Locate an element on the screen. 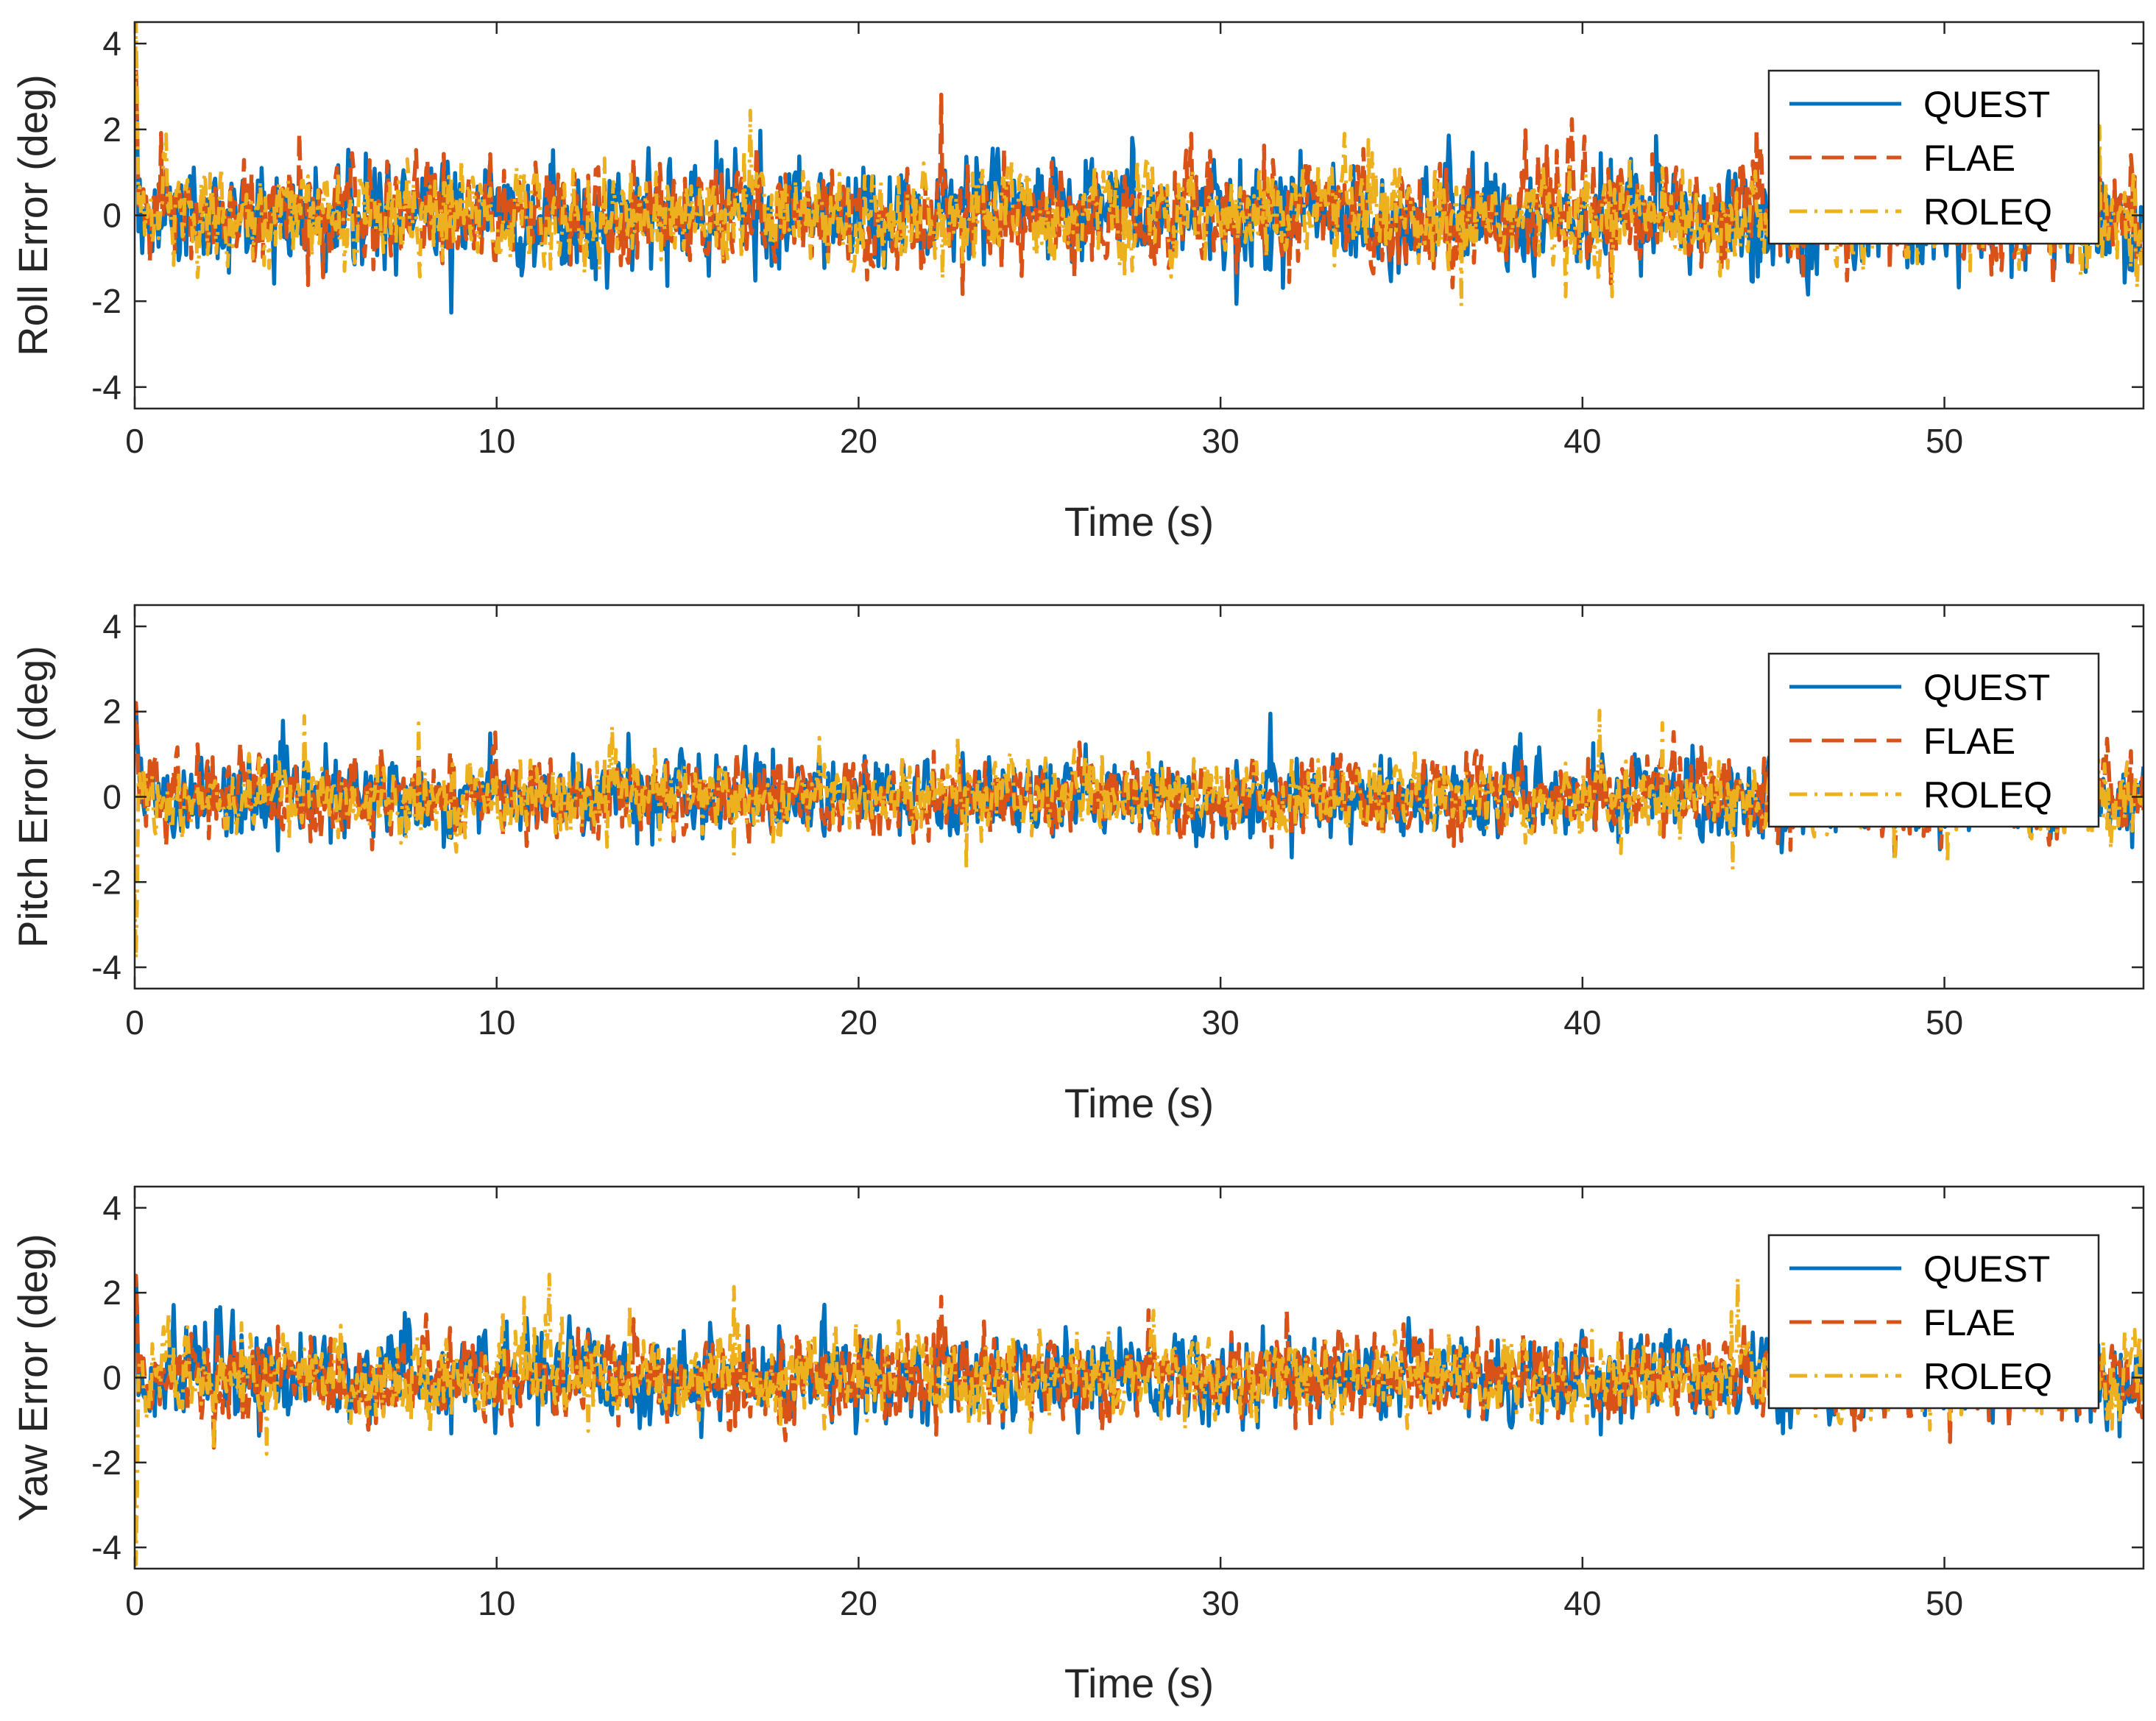 This screenshot has width=2156, height=1721. y-axis-label: Yaw Error (deg) is located at coordinates (33, 1378).